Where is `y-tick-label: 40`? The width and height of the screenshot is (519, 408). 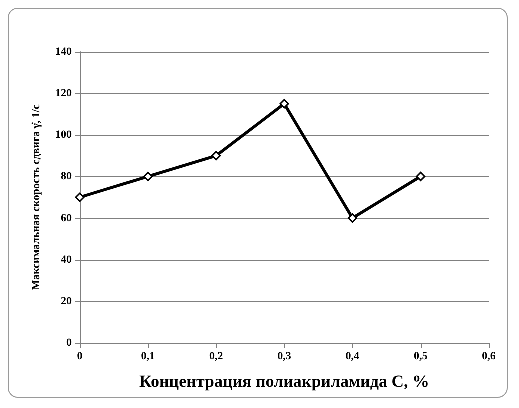
y-tick-label: 40 is located at coordinates (66, 260).